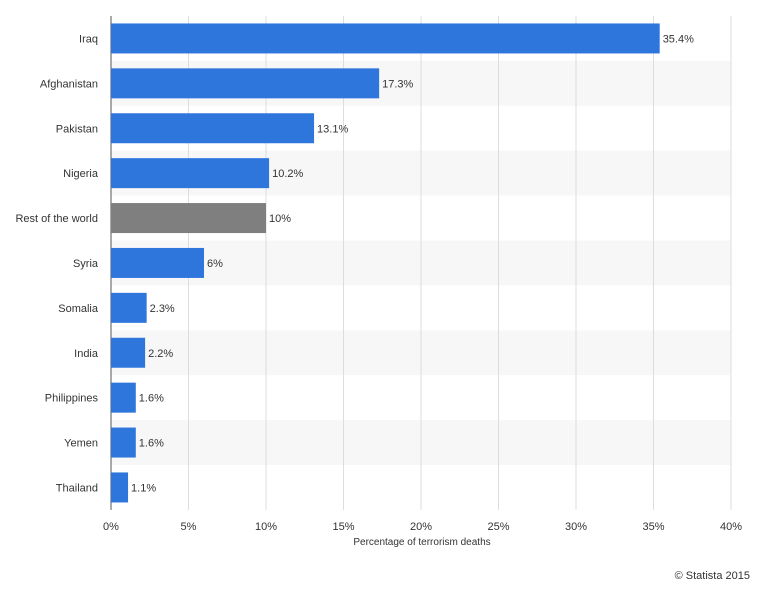 Image resolution: width=760 pixels, height=591 pixels. Describe the element at coordinates (712, 576) in the screenshot. I see `credit-text: © Statista 2015` at that location.